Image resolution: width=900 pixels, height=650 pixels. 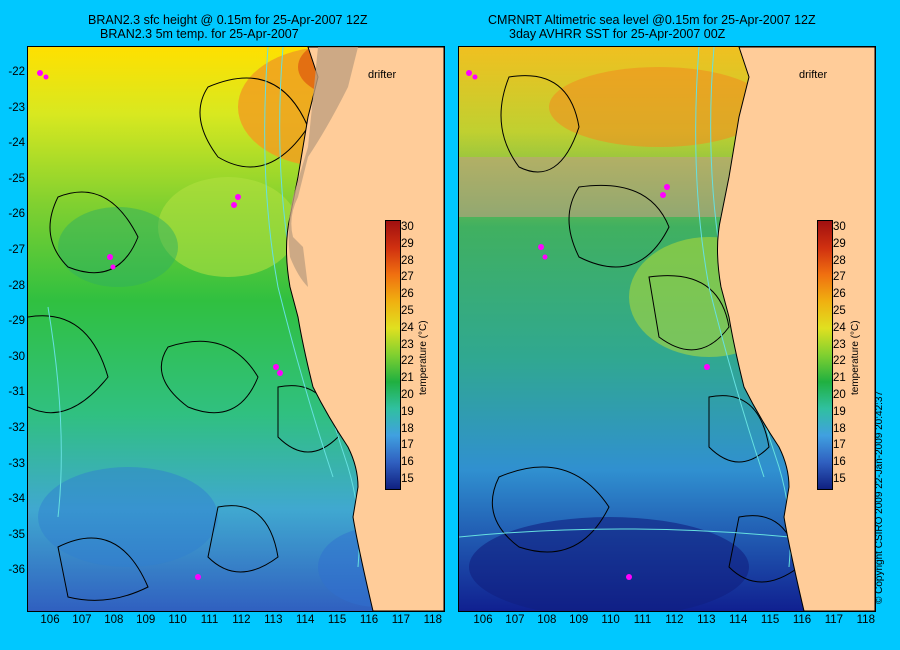 What do you see at coordinates (16, 250) in the screenshot?
I see `lat-tick-label: -27` at bounding box center [16, 250].